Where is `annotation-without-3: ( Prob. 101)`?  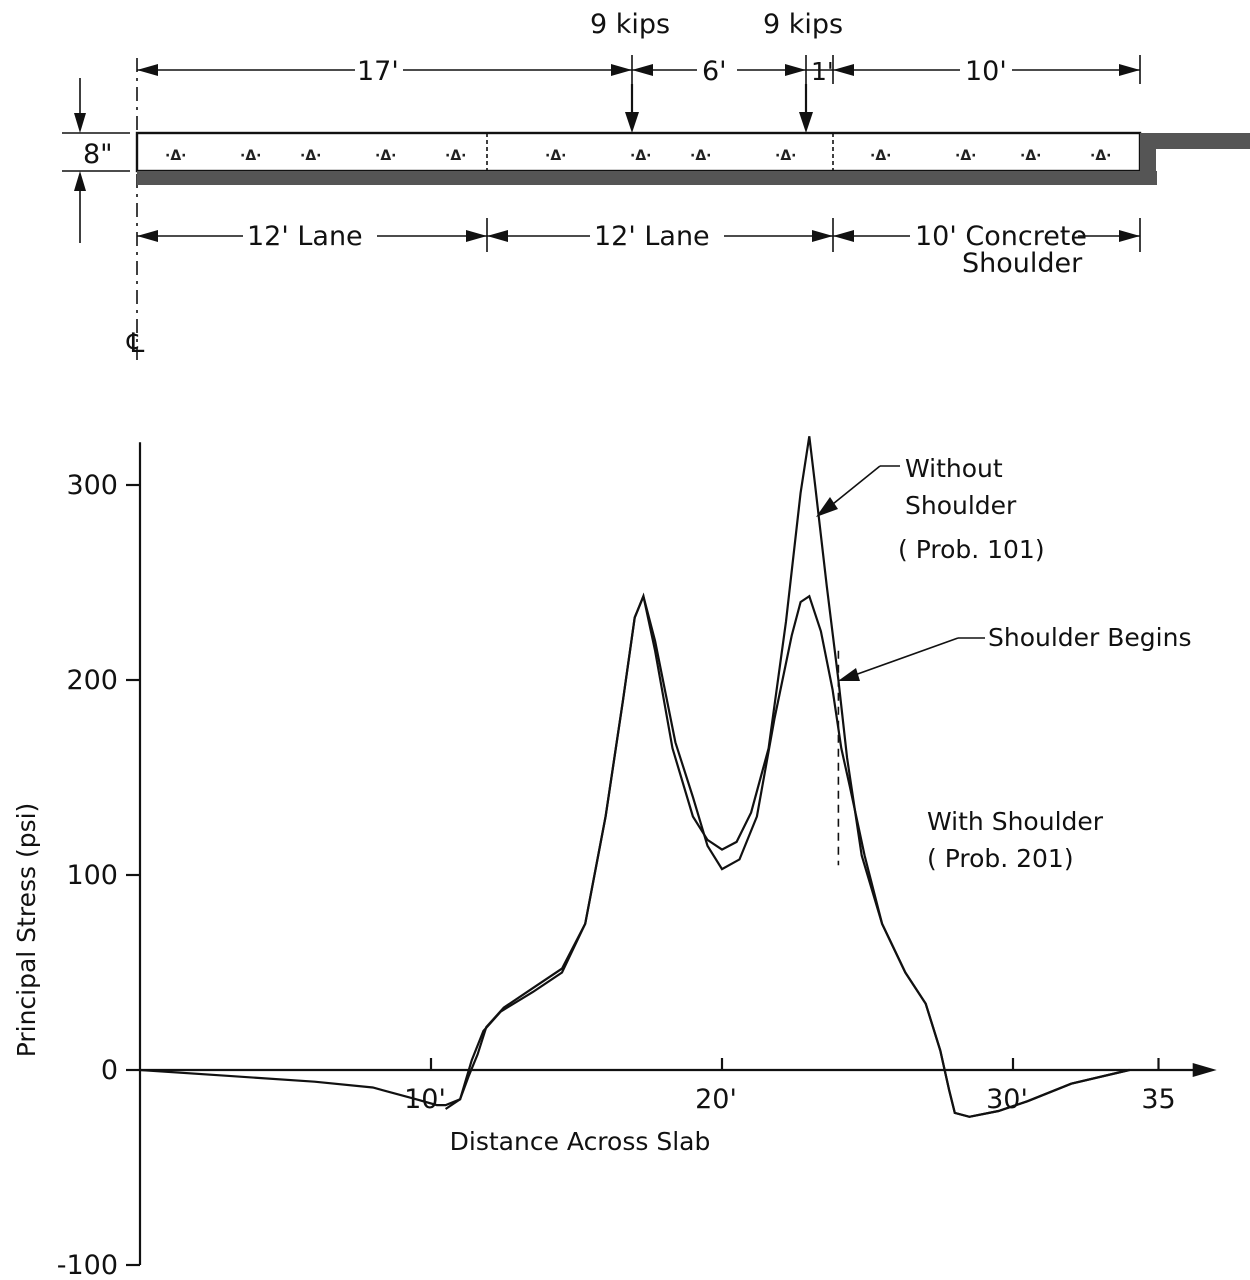 annotation-without-3: ( Prob. 101) is located at coordinates (971, 549).